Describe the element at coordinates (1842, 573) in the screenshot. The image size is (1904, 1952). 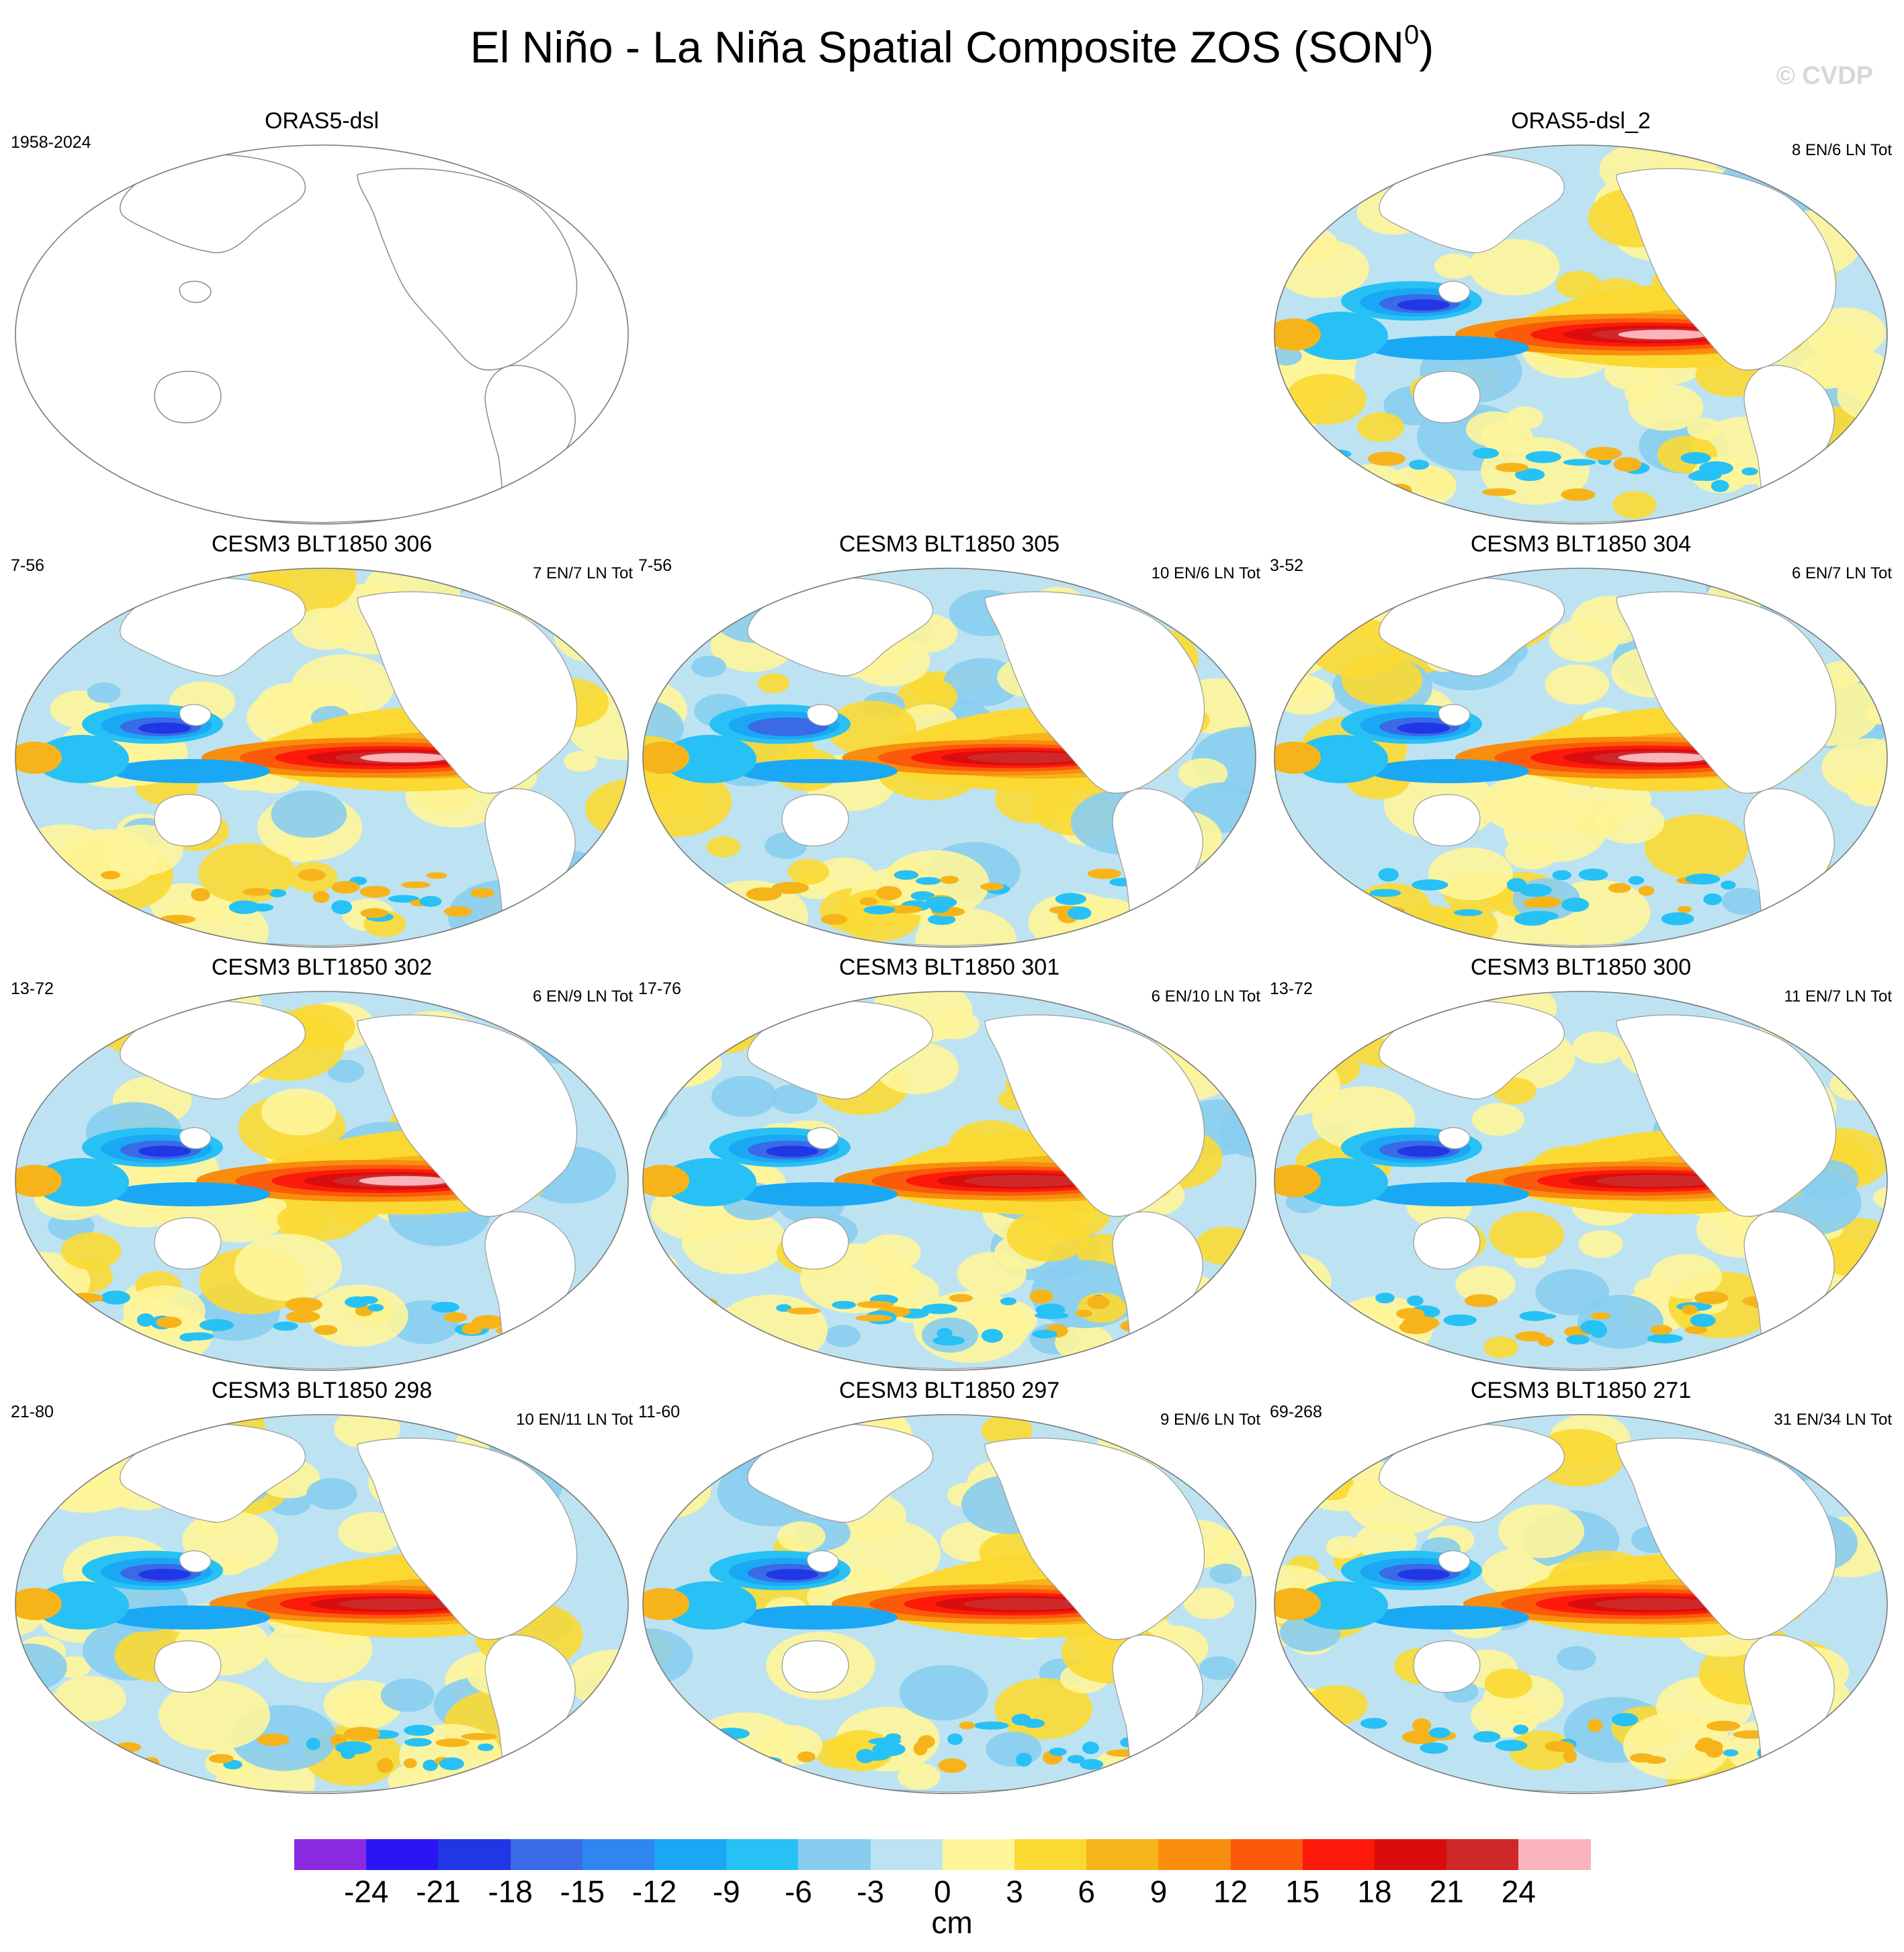
I see `panel-event-counts: 6 EN/7 LN Tot` at that location.